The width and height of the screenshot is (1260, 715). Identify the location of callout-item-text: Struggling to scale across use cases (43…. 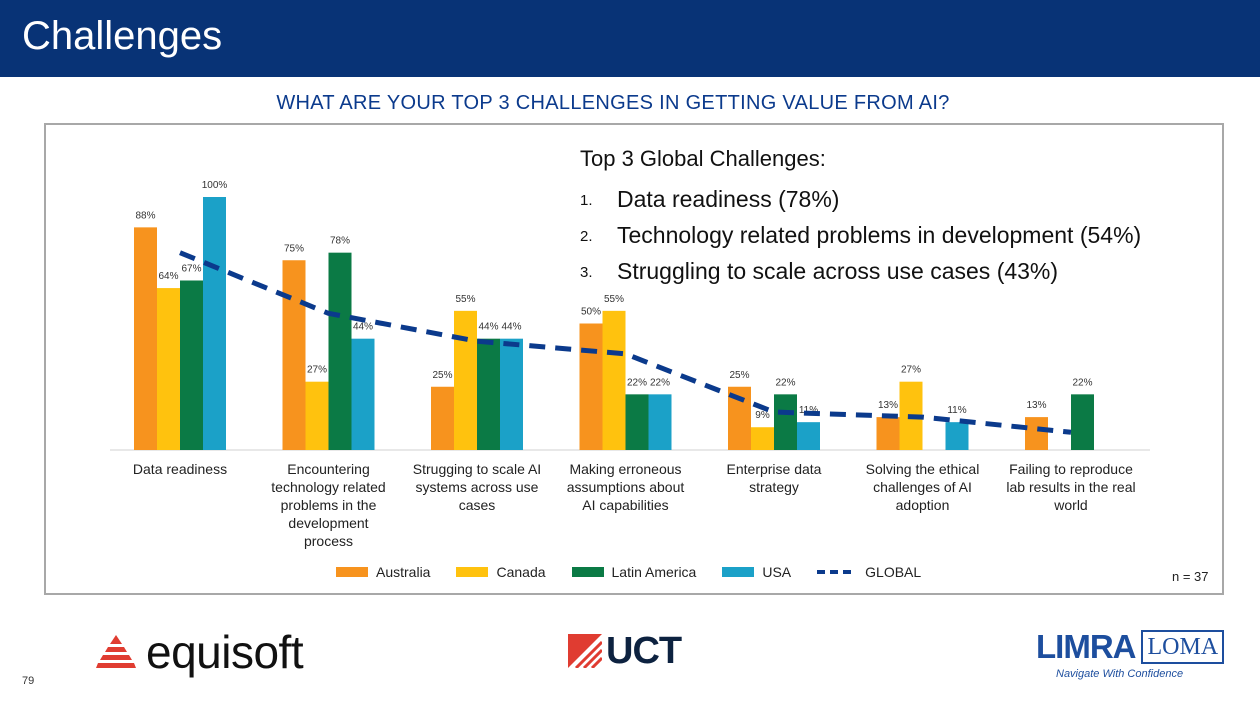
(838, 270).